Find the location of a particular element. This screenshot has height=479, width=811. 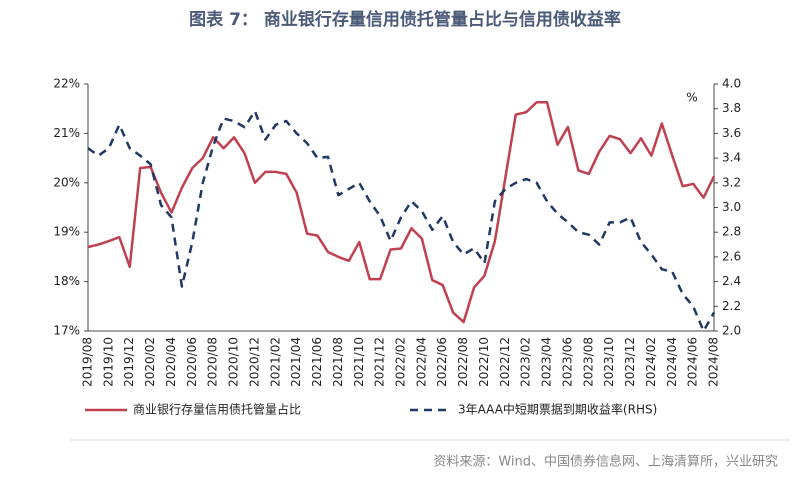

x-tick-label: 2020/08 is located at coordinates (213, 362).